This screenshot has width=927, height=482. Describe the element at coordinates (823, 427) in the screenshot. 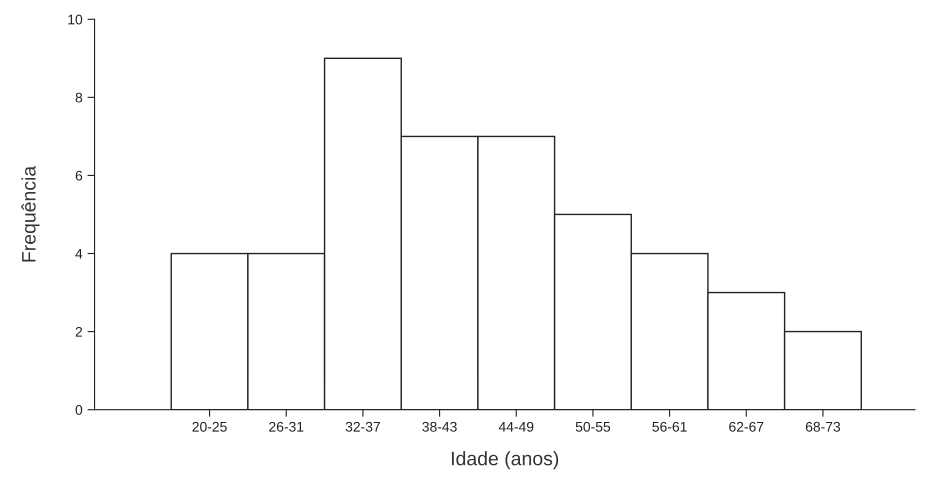

I see `x-tick-label: 68-73` at that location.